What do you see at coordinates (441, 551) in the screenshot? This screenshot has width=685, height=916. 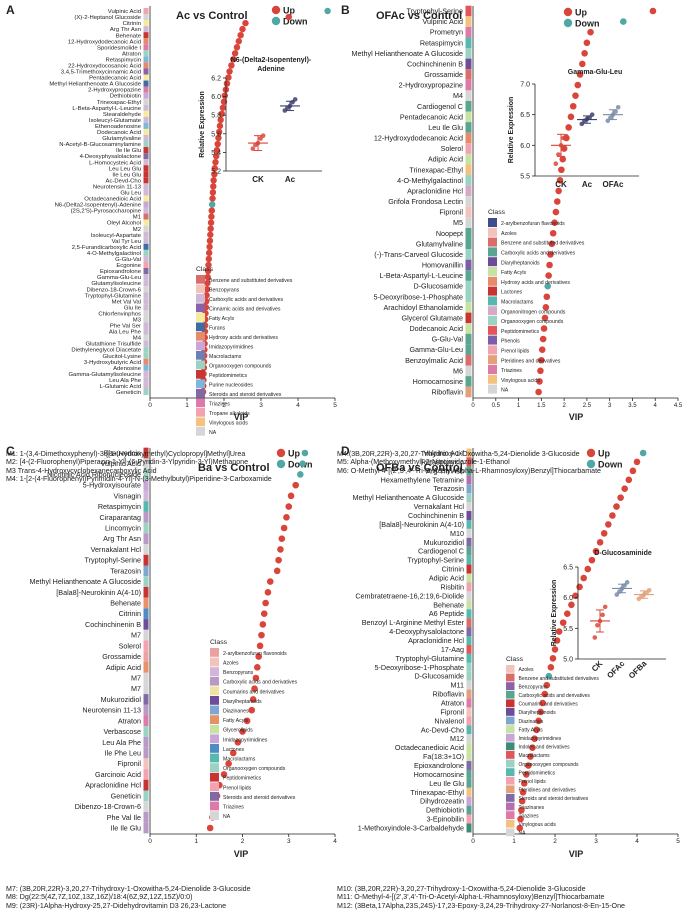 I see `metabolite-label: Cardiogenol C` at bounding box center [441, 551].